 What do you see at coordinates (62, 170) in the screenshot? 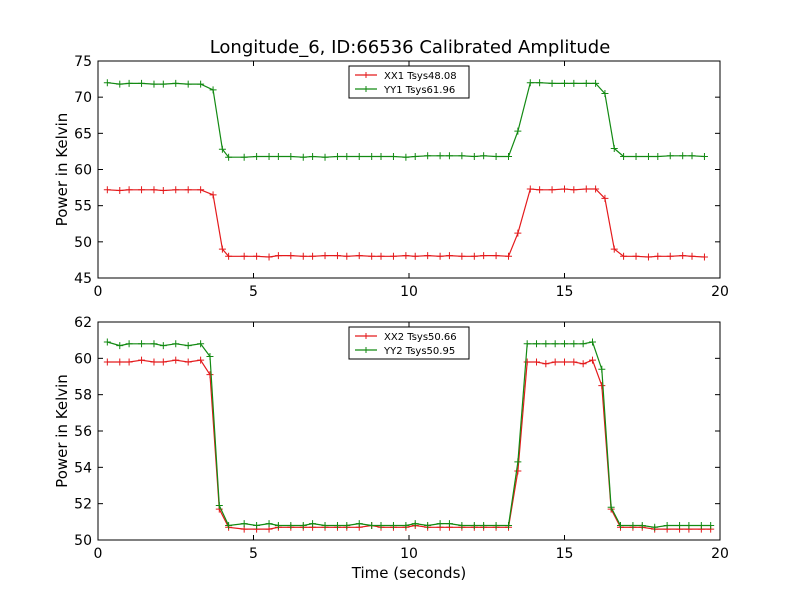
I see `y-axis-label: Power in Kelvin` at bounding box center [62, 170].